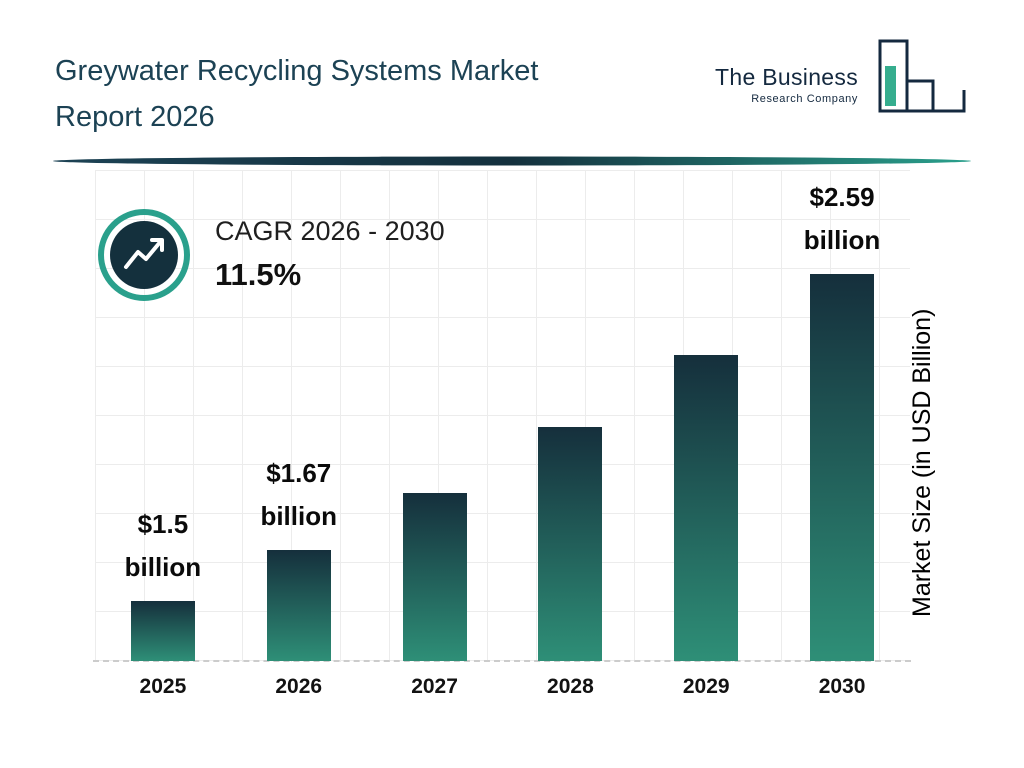 This screenshot has height=768, width=1024. I want to click on bar-slot: 2028, so click(570, 434).